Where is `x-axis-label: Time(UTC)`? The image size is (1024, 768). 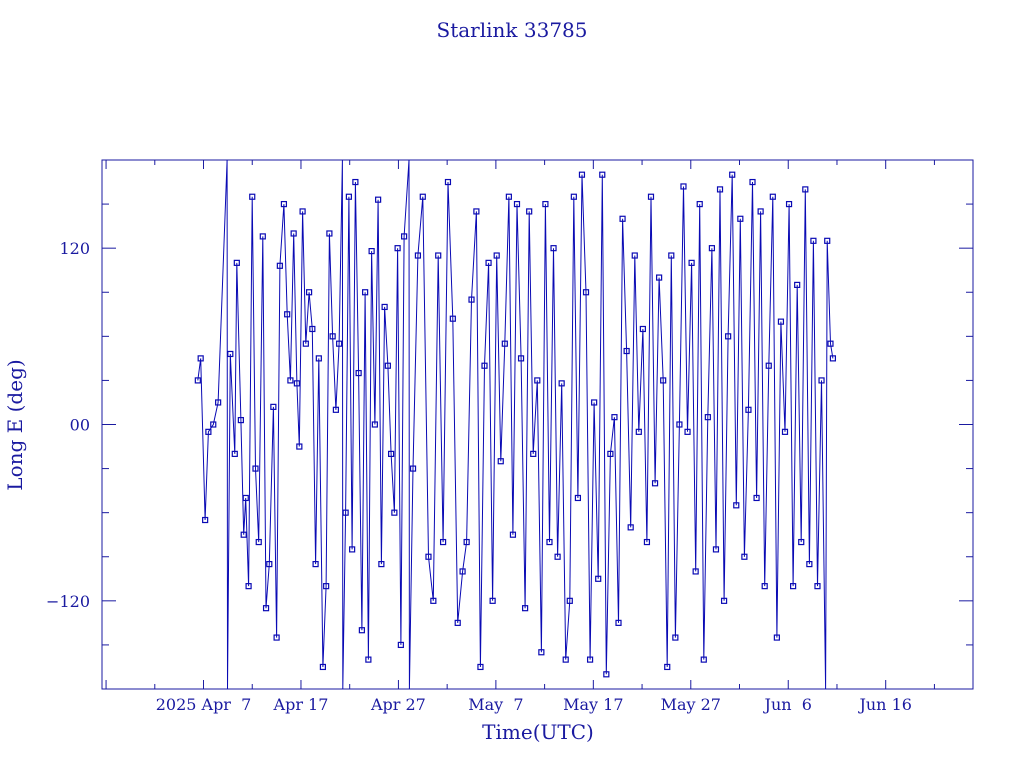 x-axis-label: Time(UTC) is located at coordinates (538, 732).